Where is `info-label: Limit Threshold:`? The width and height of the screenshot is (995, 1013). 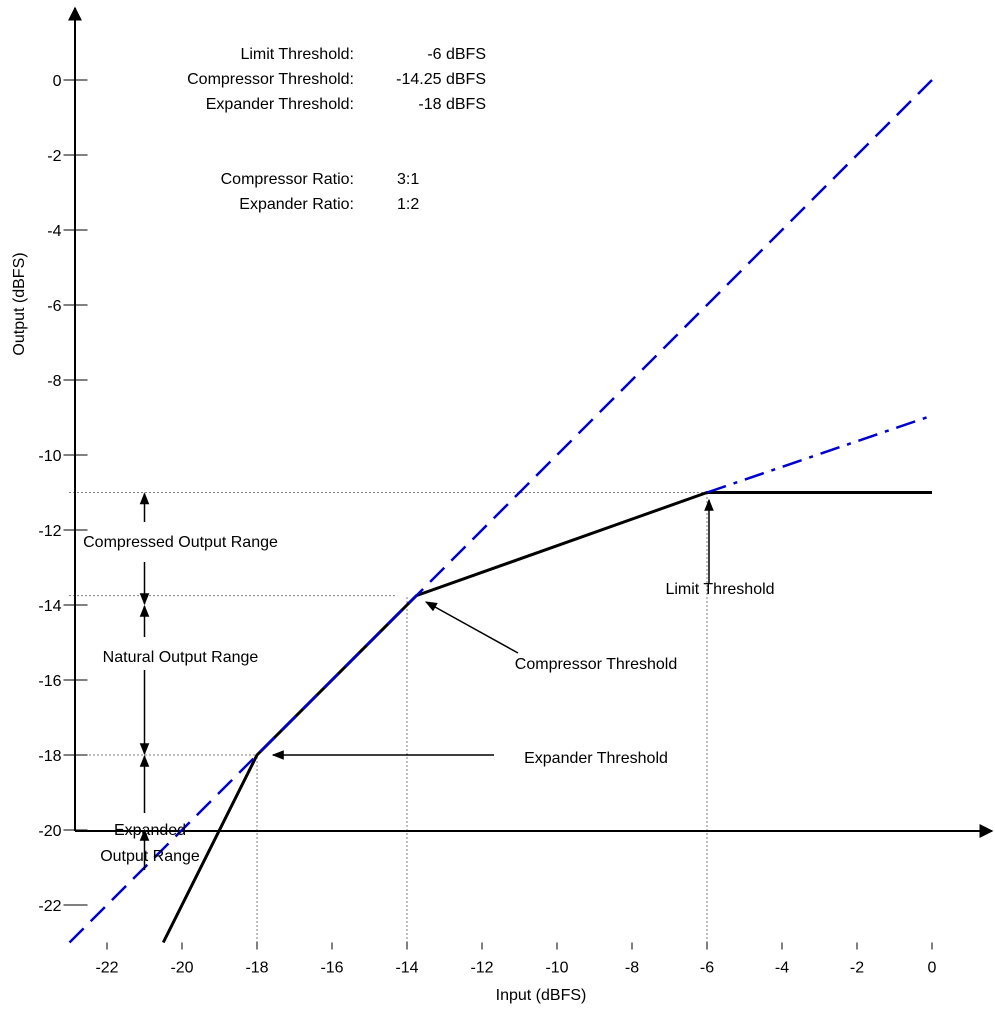 info-label: Limit Threshold: is located at coordinates (297, 54).